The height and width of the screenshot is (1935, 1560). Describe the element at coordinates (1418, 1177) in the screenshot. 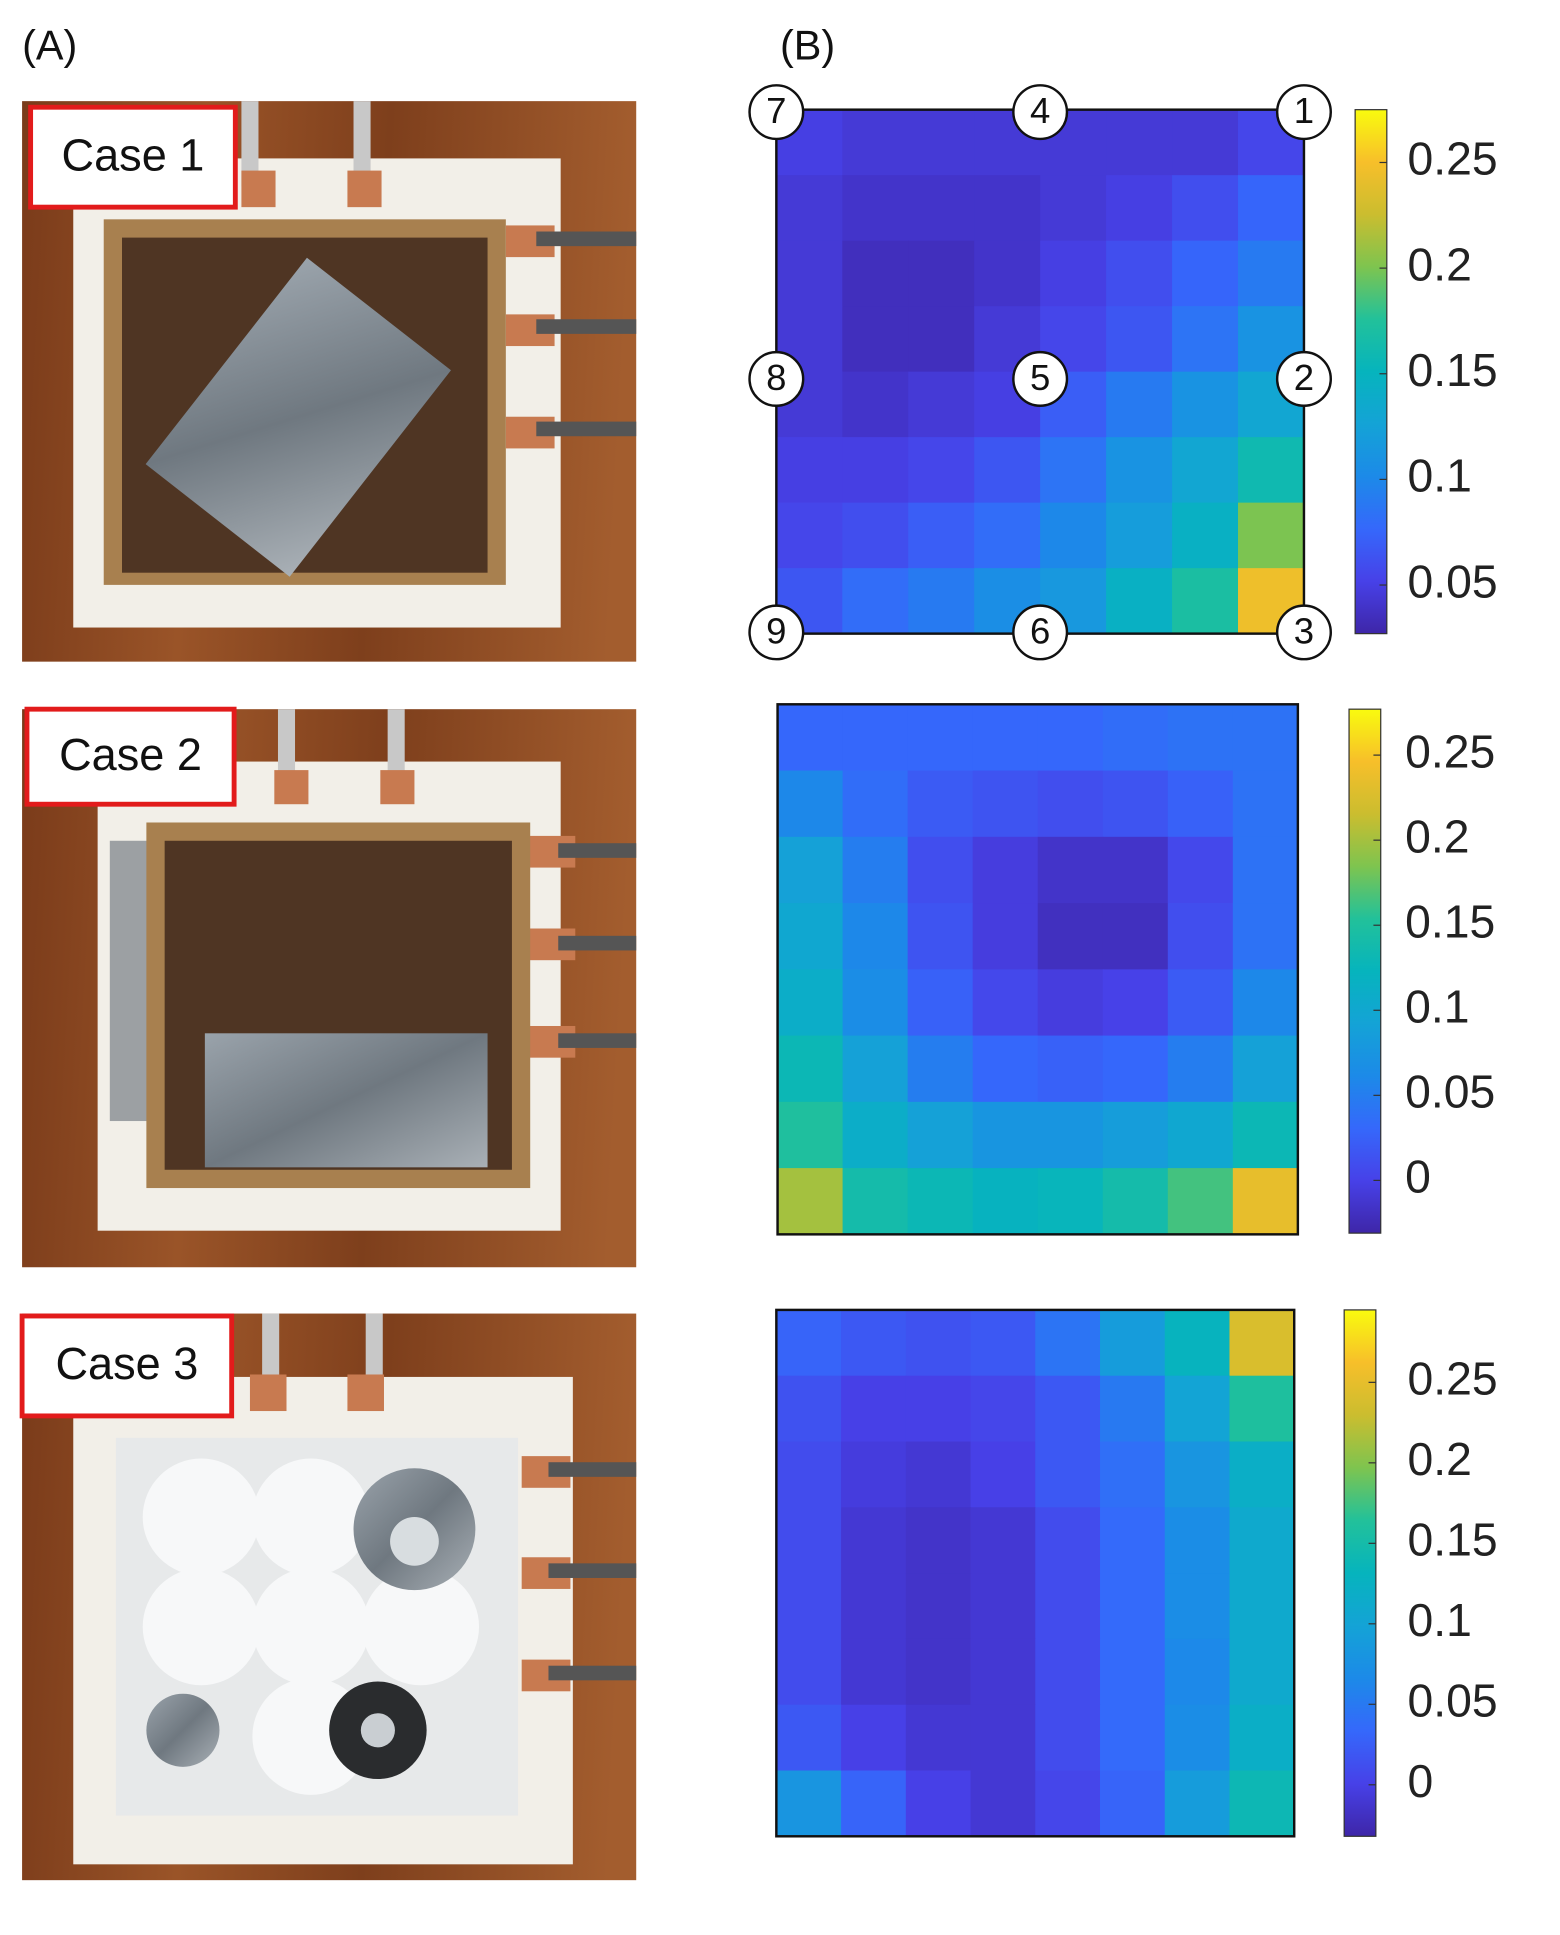

I see `colorbar-tick-label: 0` at that location.